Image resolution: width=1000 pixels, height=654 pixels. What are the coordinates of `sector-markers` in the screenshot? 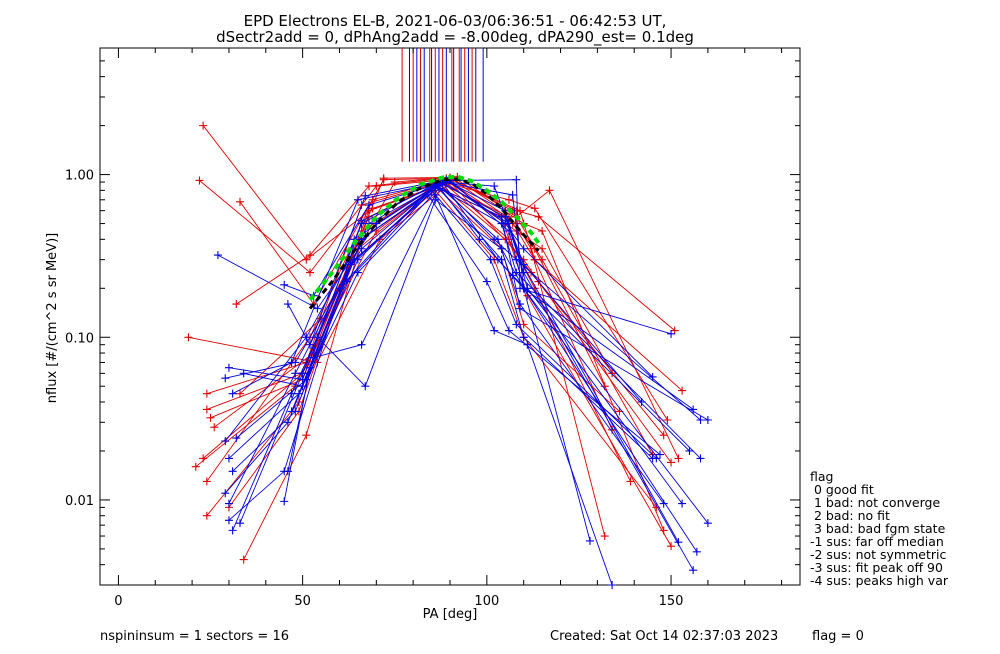 It's located at (442, 105).